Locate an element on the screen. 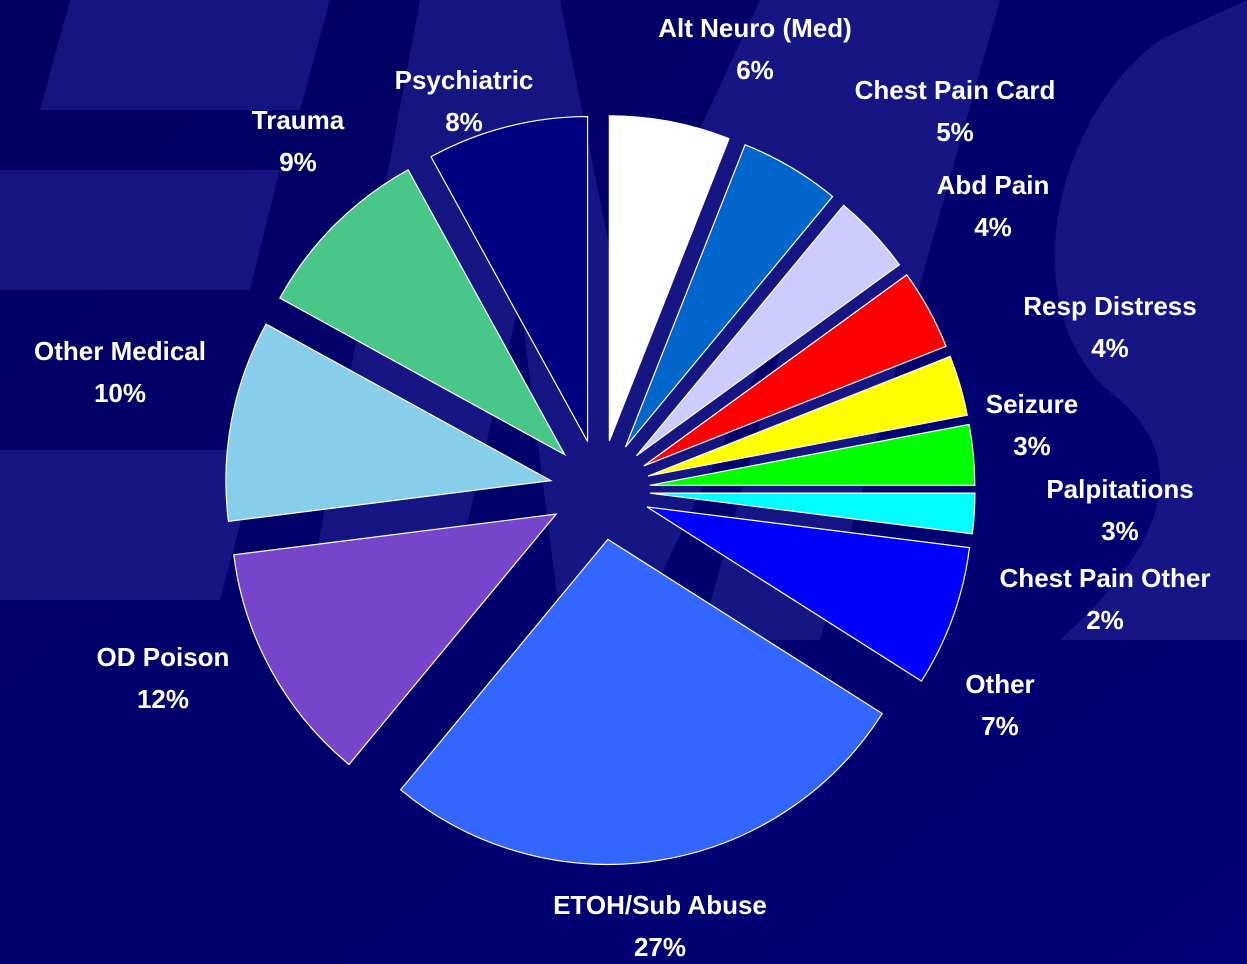  value-label: 6% is located at coordinates (755, 70).